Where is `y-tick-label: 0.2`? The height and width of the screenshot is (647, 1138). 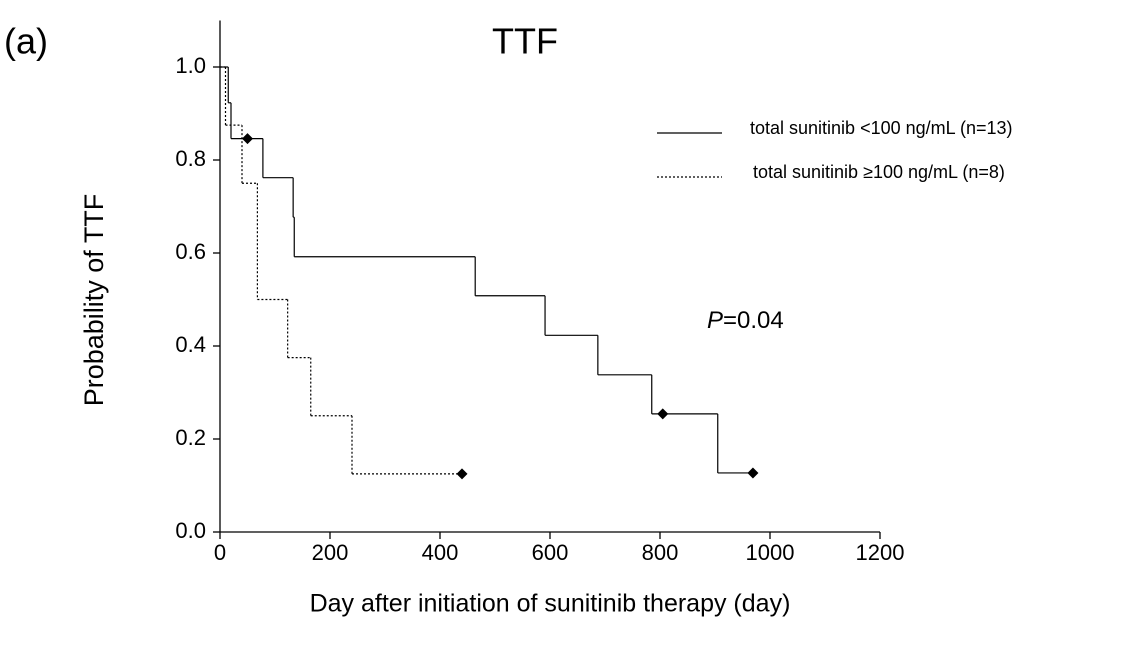
y-tick-label: 0.2 is located at coordinates (190, 437).